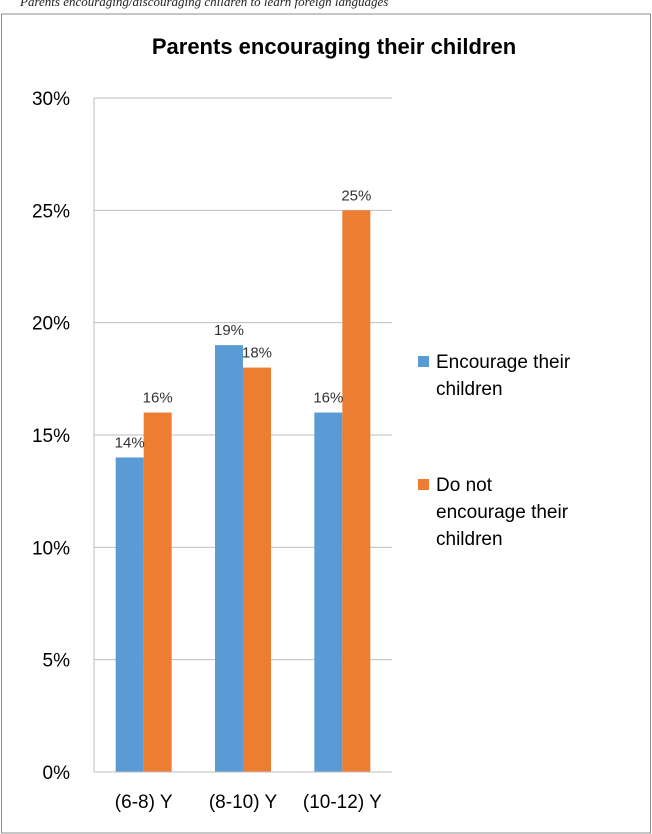 This screenshot has width=652, height=834. Describe the element at coordinates (423, 484) in the screenshot. I see `legend-swatch-not-encourage` at that location.